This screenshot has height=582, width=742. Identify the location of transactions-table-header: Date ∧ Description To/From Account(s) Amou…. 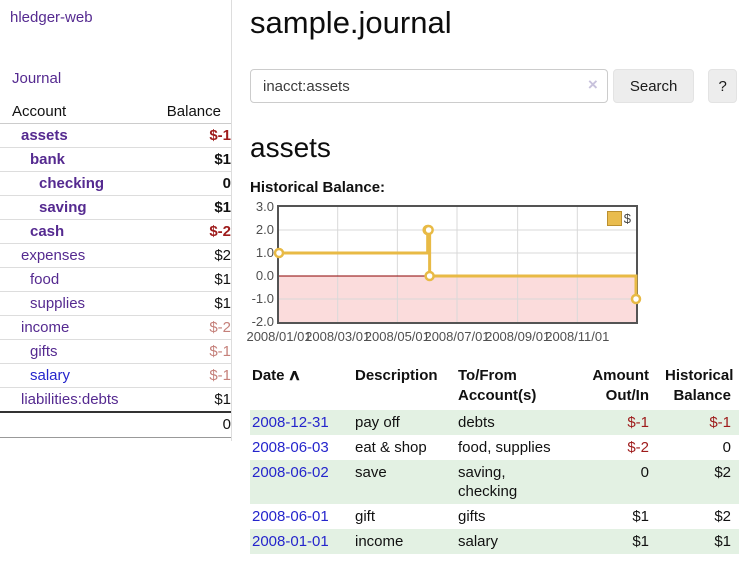
(494, 386).